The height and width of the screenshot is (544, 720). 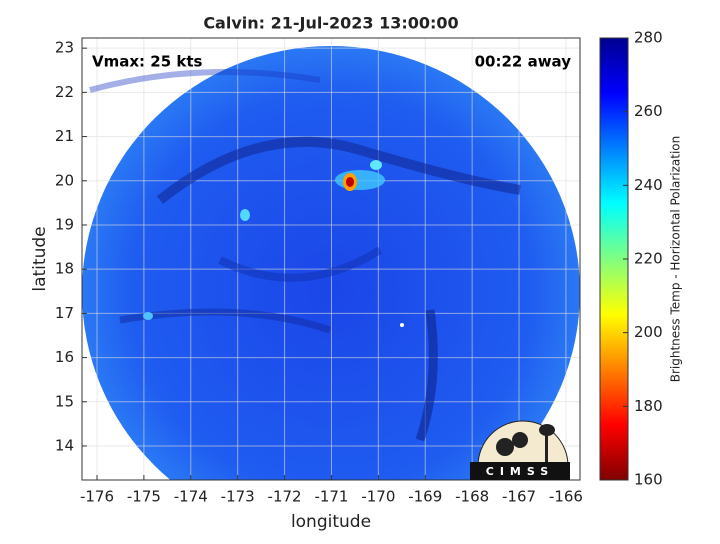 What do you see at coordinates (331, 522) in the screenshot?
I see `x-axis-label: longitude` at bounding box center [331, 522].